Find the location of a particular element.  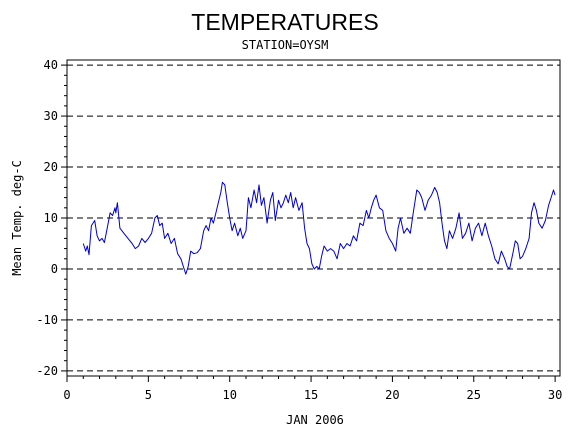

y-tick-label: 40 is located at coordinates (51, 65).